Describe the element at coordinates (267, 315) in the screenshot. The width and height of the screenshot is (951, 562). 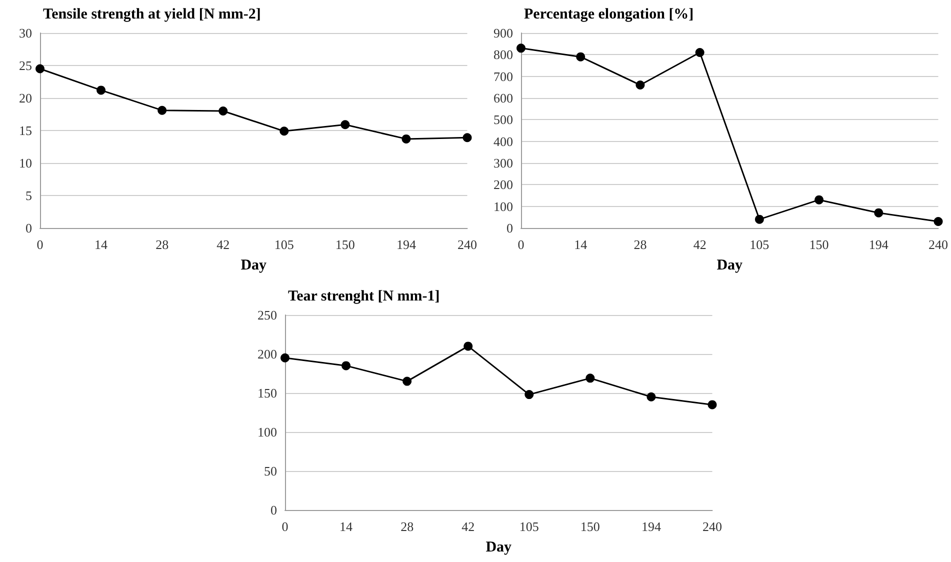
I see `y-tick-label: 250` at that location.